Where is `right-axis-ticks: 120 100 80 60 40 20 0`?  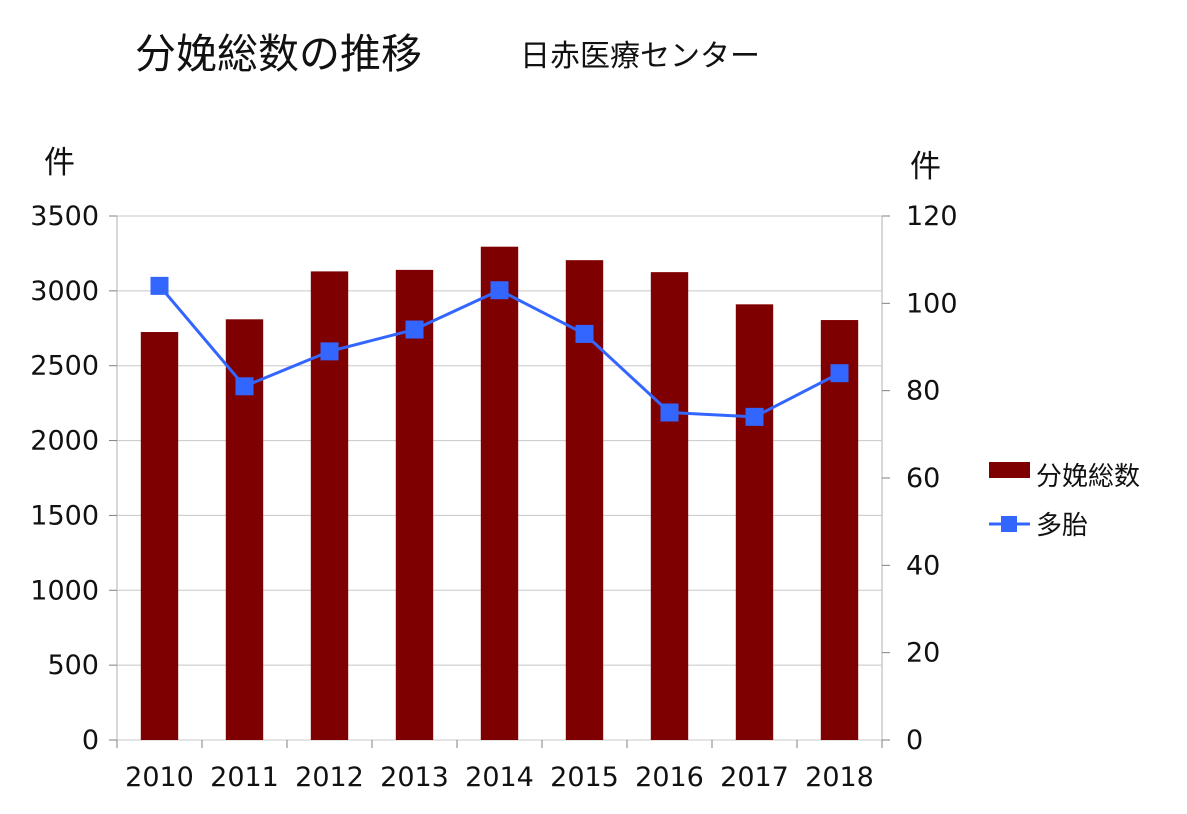 right-axis-ticks: 120 100 80 60 40 20 0 is located at coordinates (920, 478).